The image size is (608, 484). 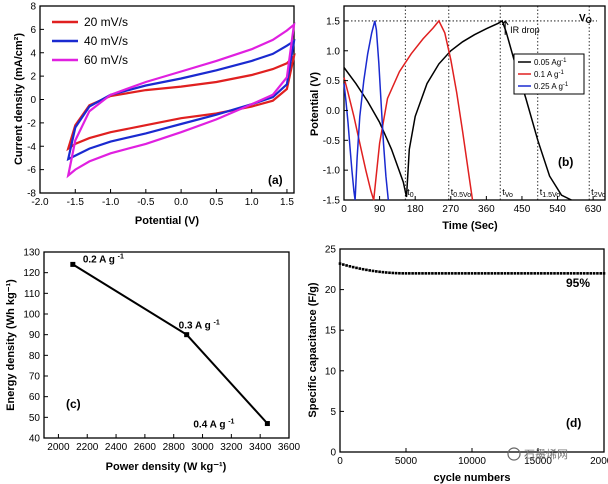 What do you see at coordinates (33, 53) in the screenshot?
I see `y-tick-label: 4` at bounding box center [33, 53].